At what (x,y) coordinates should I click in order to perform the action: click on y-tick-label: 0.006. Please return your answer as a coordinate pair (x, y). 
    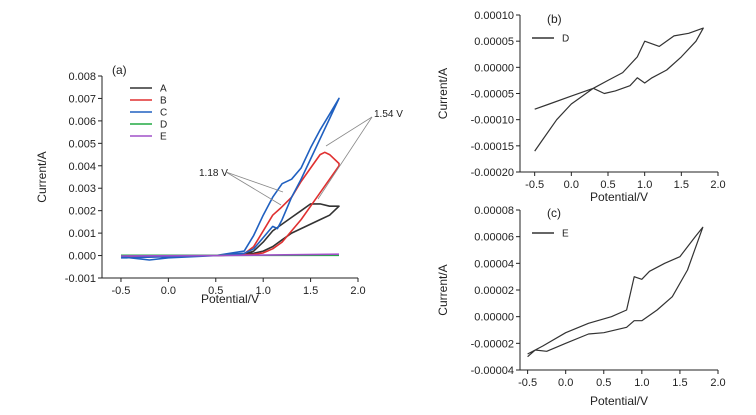
    Looking at the image, I should click on (82, 122).